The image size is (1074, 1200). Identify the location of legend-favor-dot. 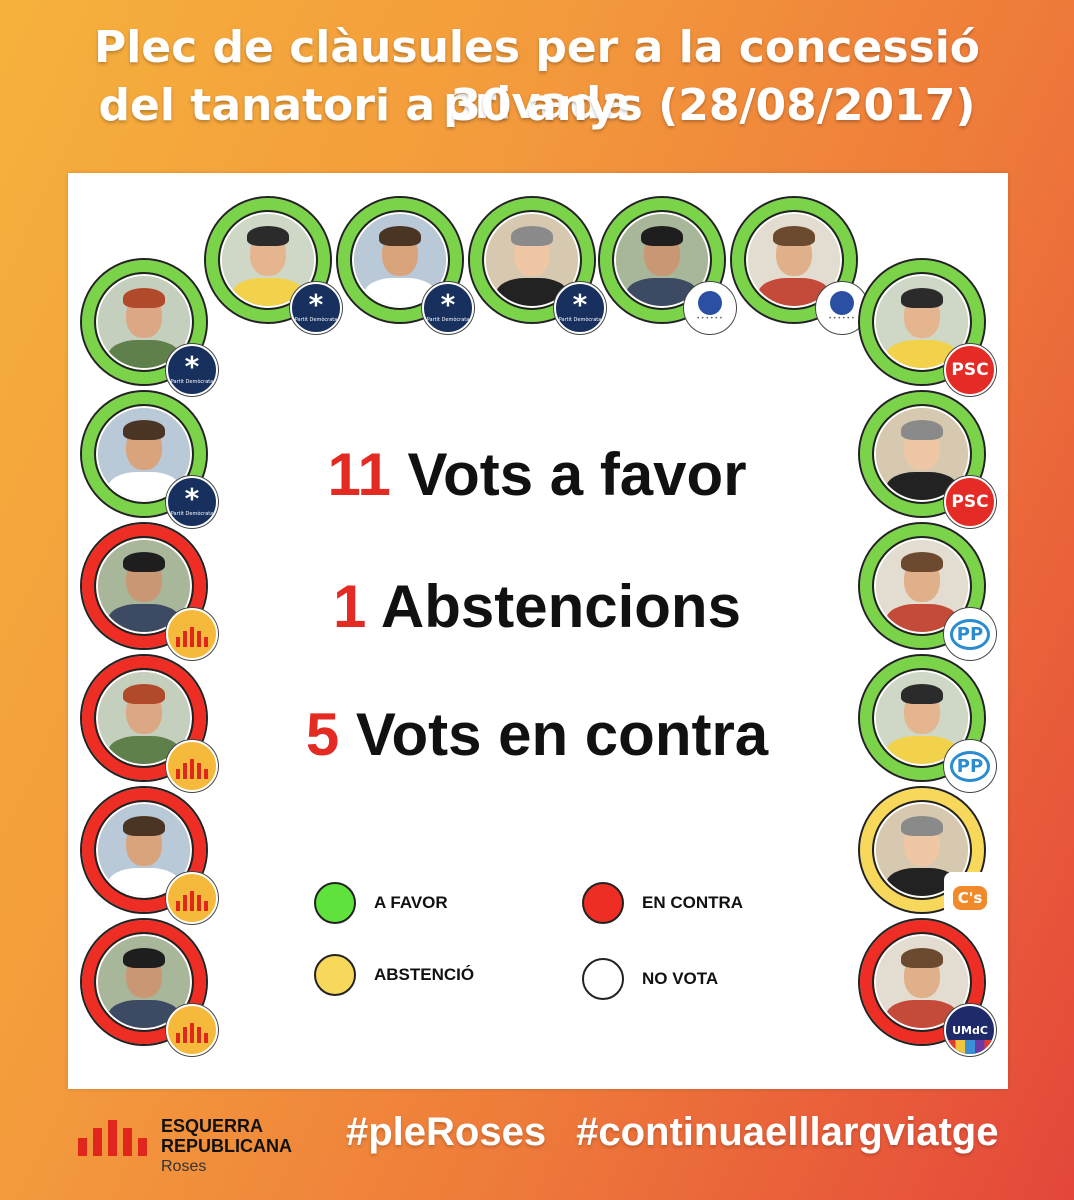
(335, 903).